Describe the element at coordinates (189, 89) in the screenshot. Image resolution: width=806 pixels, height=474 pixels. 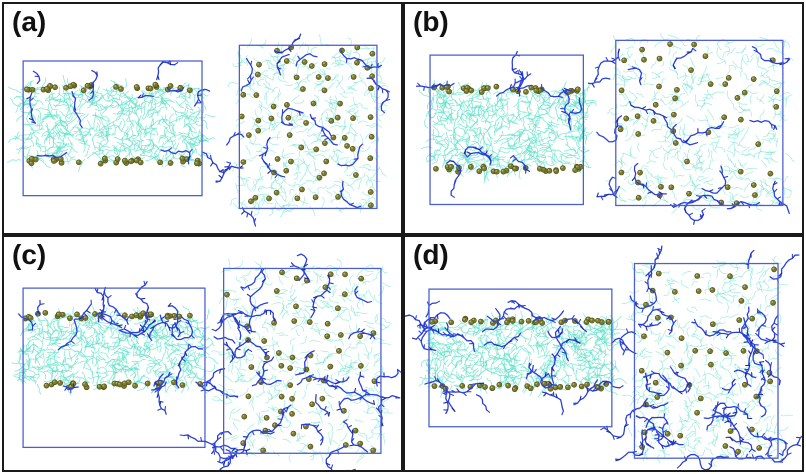
I see `panel-a-headgroup-top-highlight` at that location.